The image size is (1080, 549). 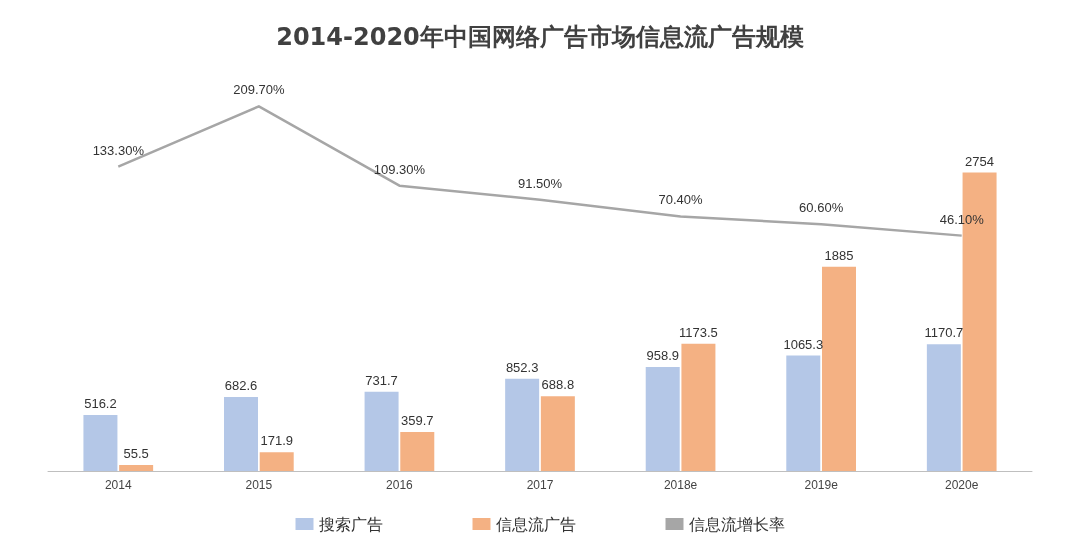 What do you see at coordinates (662, 356) in the screenshot?
I see `data-label: 958.9` at bounding box center [662, 356].